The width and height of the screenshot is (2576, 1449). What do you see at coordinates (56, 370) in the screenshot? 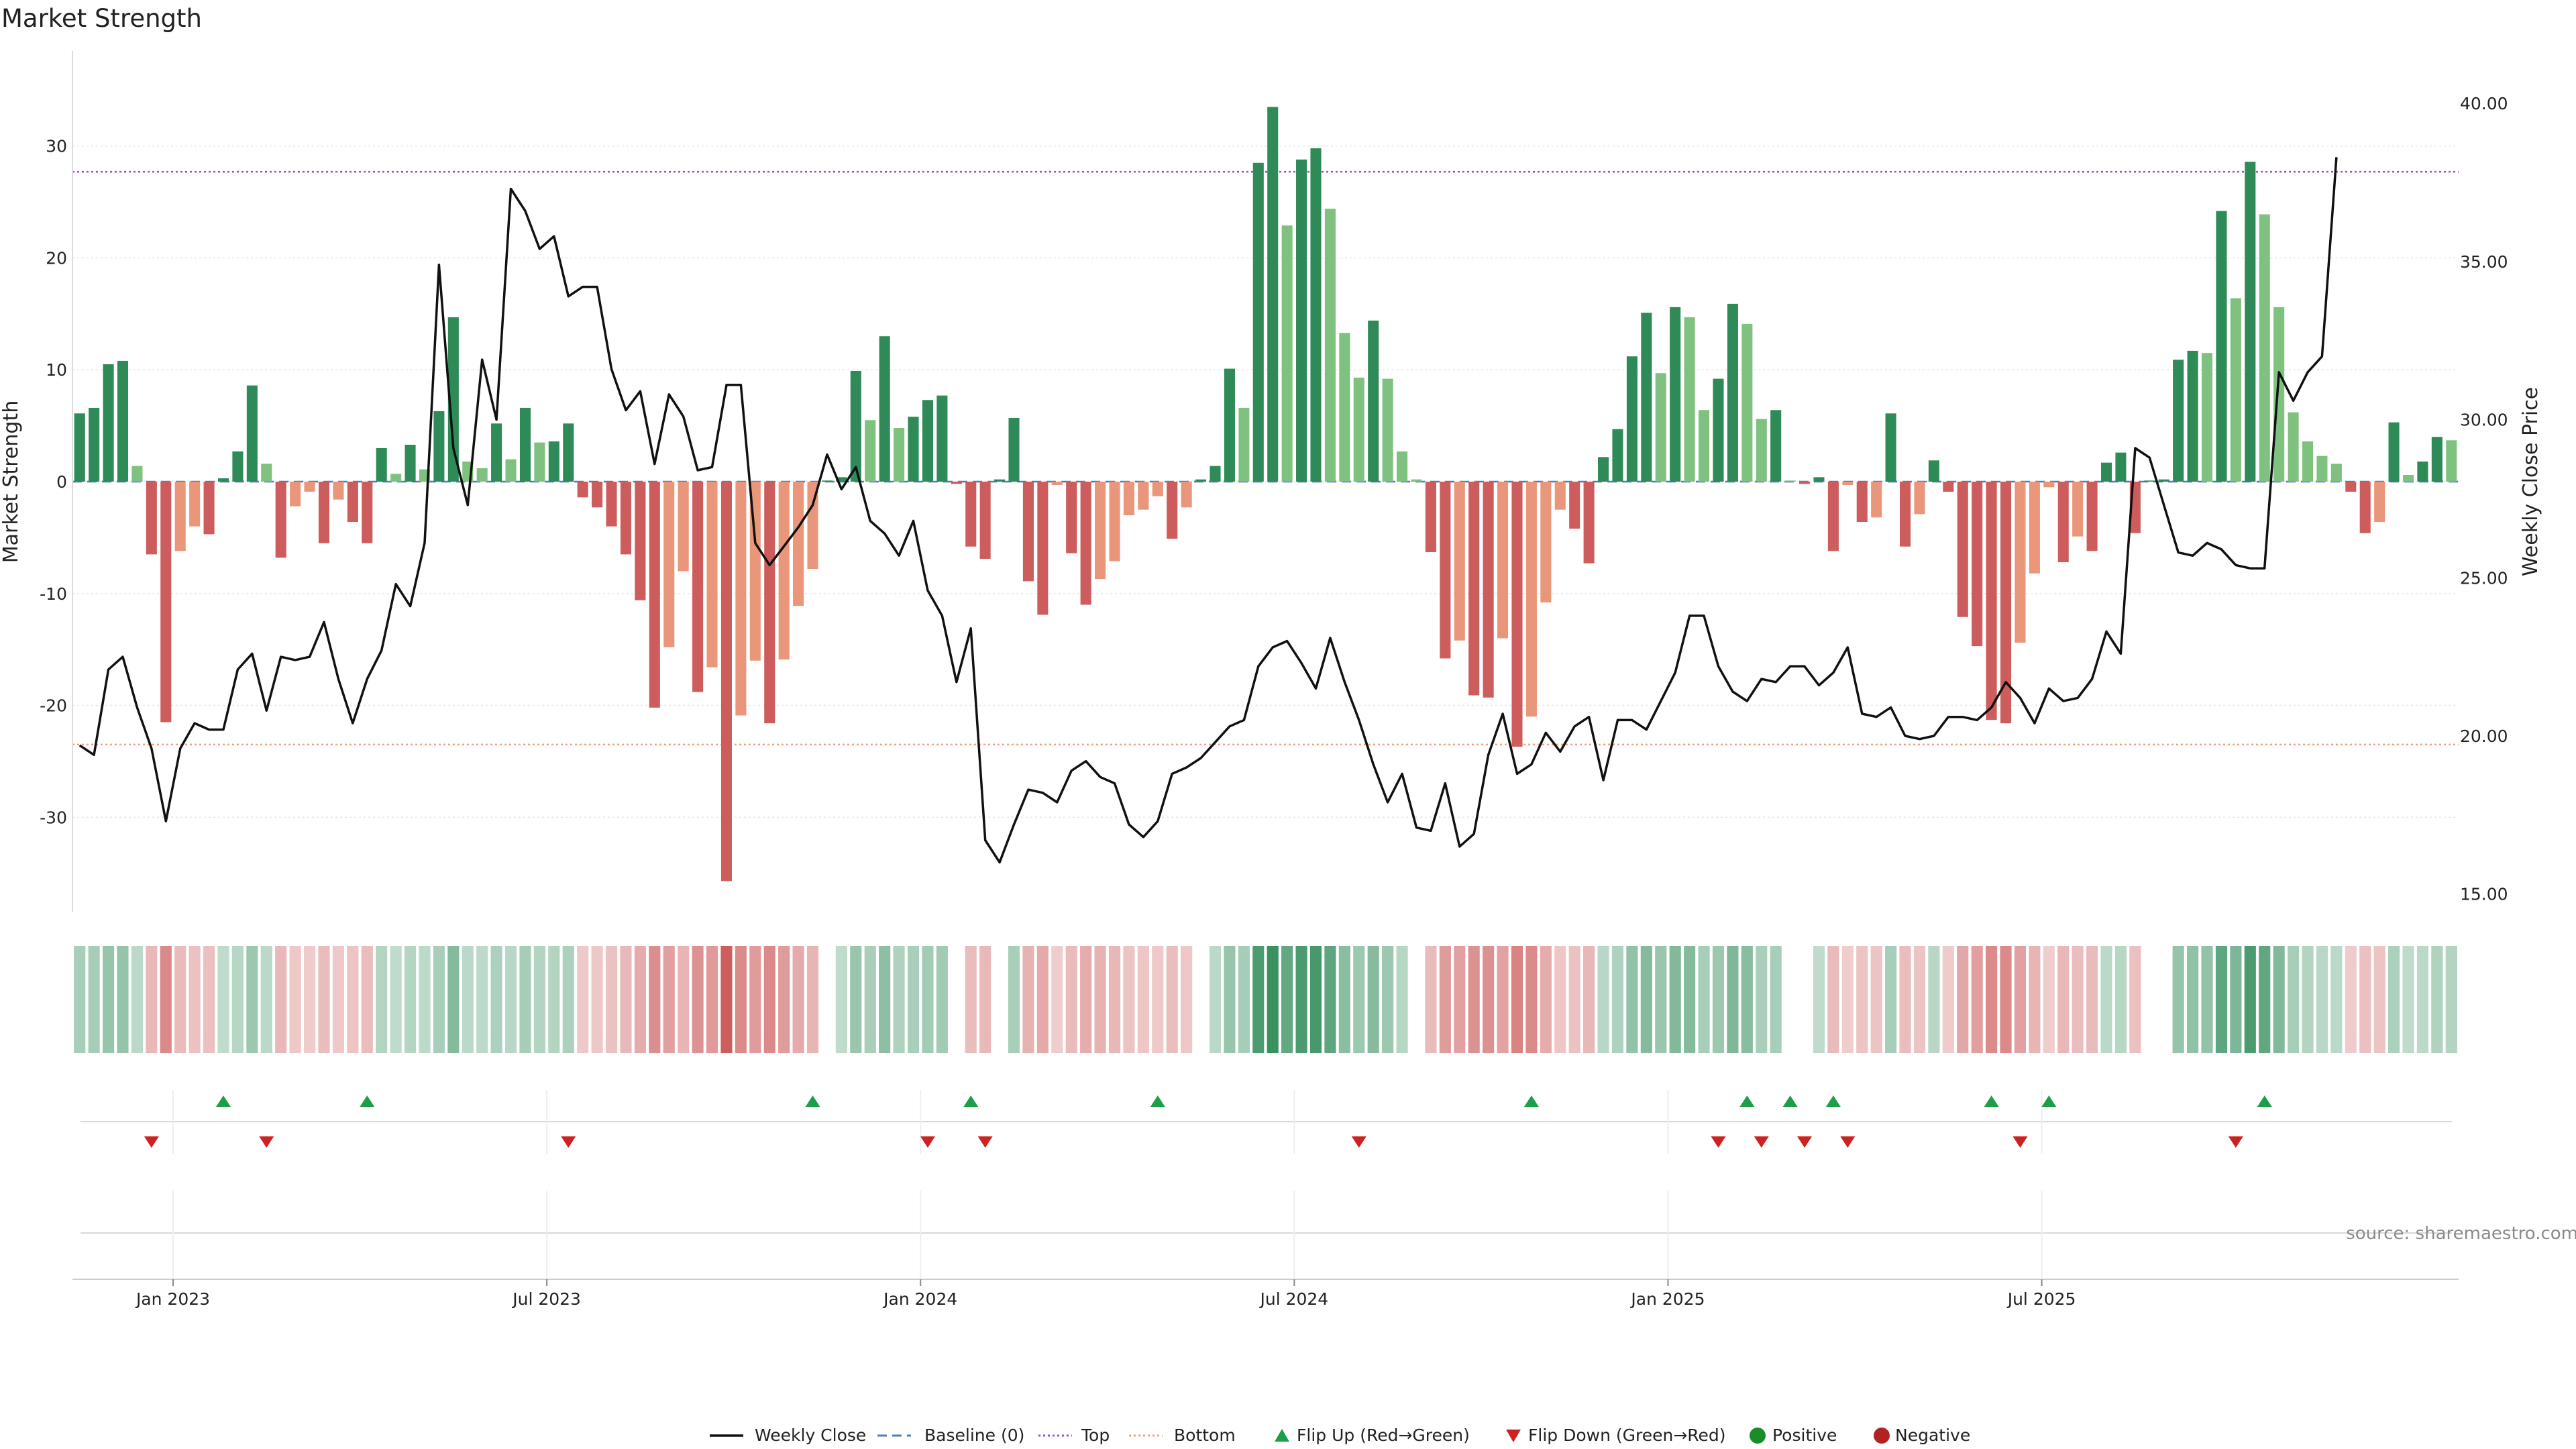
I see `y-tick-label-left: 10` at bounding box center [56, 370].